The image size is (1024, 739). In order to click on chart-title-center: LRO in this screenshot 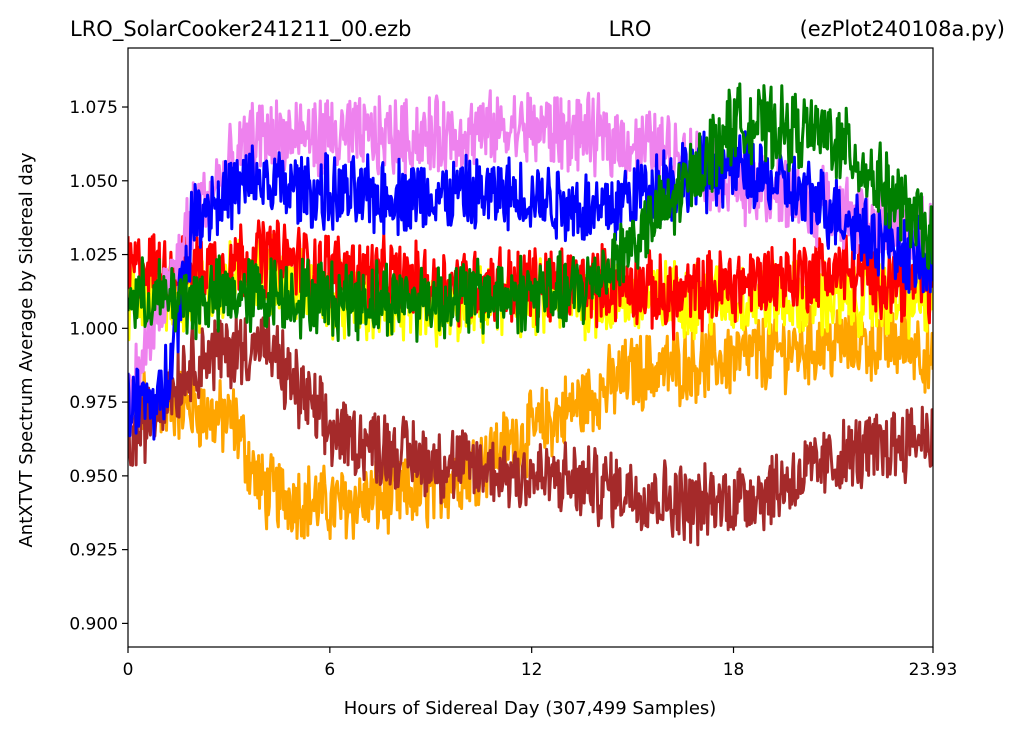, I will do `click(630, 29)`.